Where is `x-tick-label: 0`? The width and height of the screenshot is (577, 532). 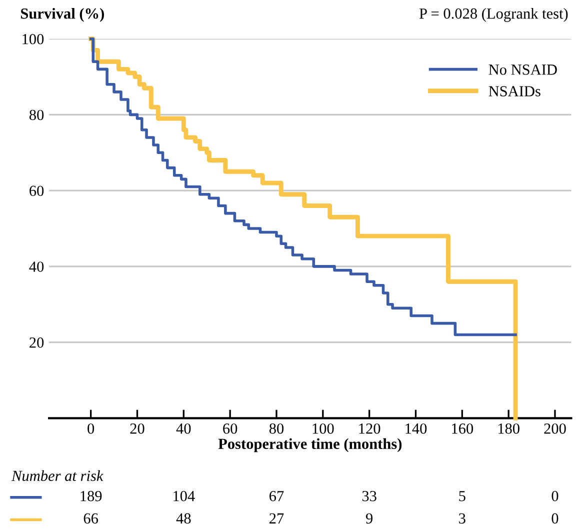 x-tick-label: 0 is located at coordinates (91, 428).